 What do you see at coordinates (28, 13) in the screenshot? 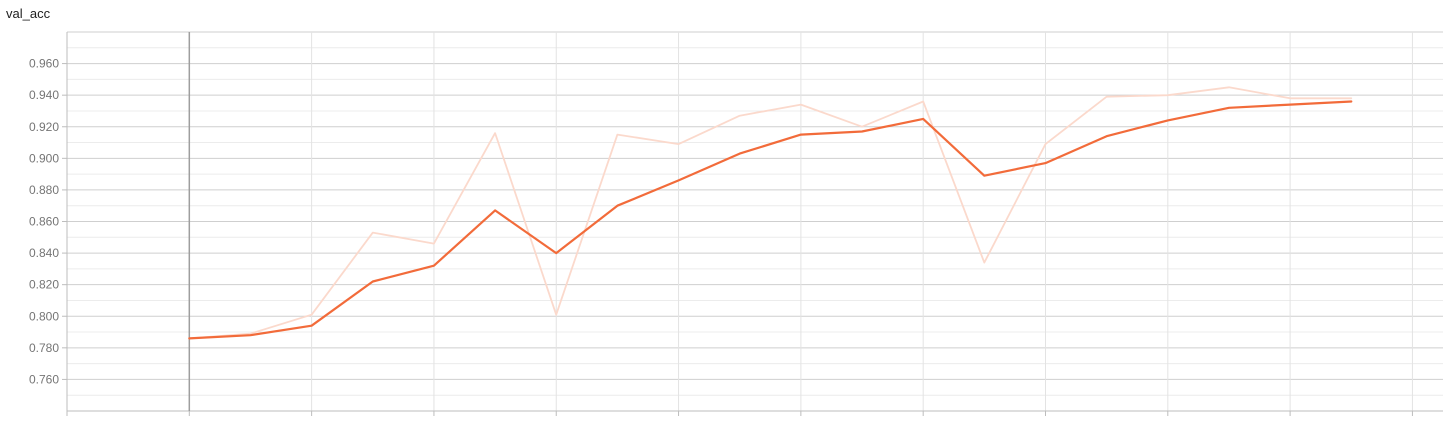
I see `chart-title: val_acc` at bounding box center [28, 13].